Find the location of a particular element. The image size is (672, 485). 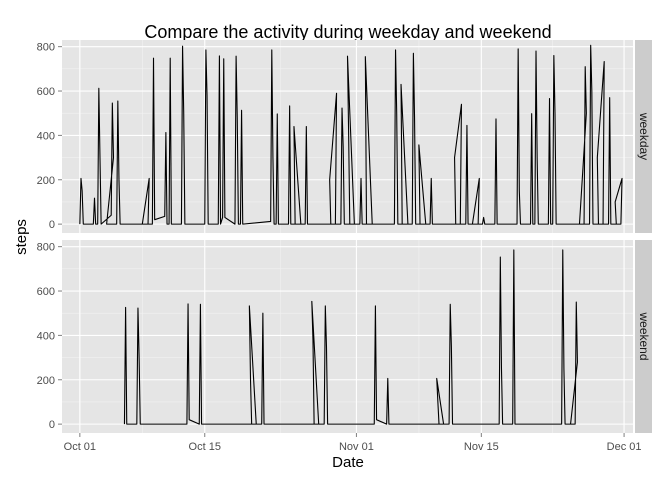

x-tick-label: Nov 15 is located at coordinates (481, 447).